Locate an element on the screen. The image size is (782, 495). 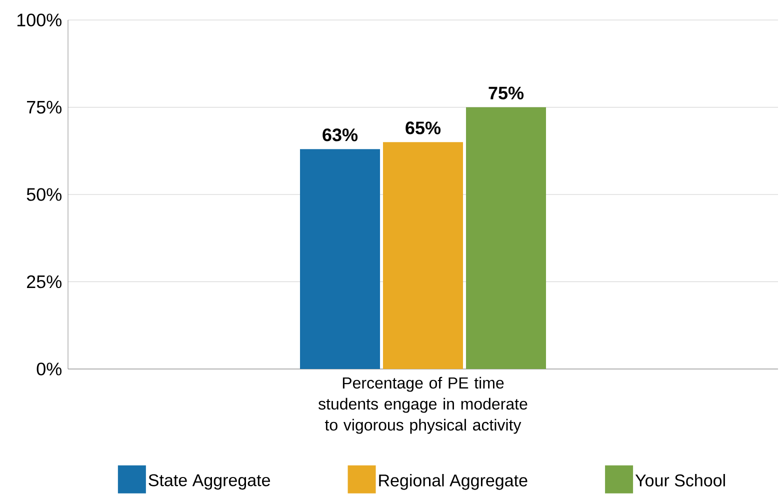
data-label: 65% is located at coordinates (423, 128).